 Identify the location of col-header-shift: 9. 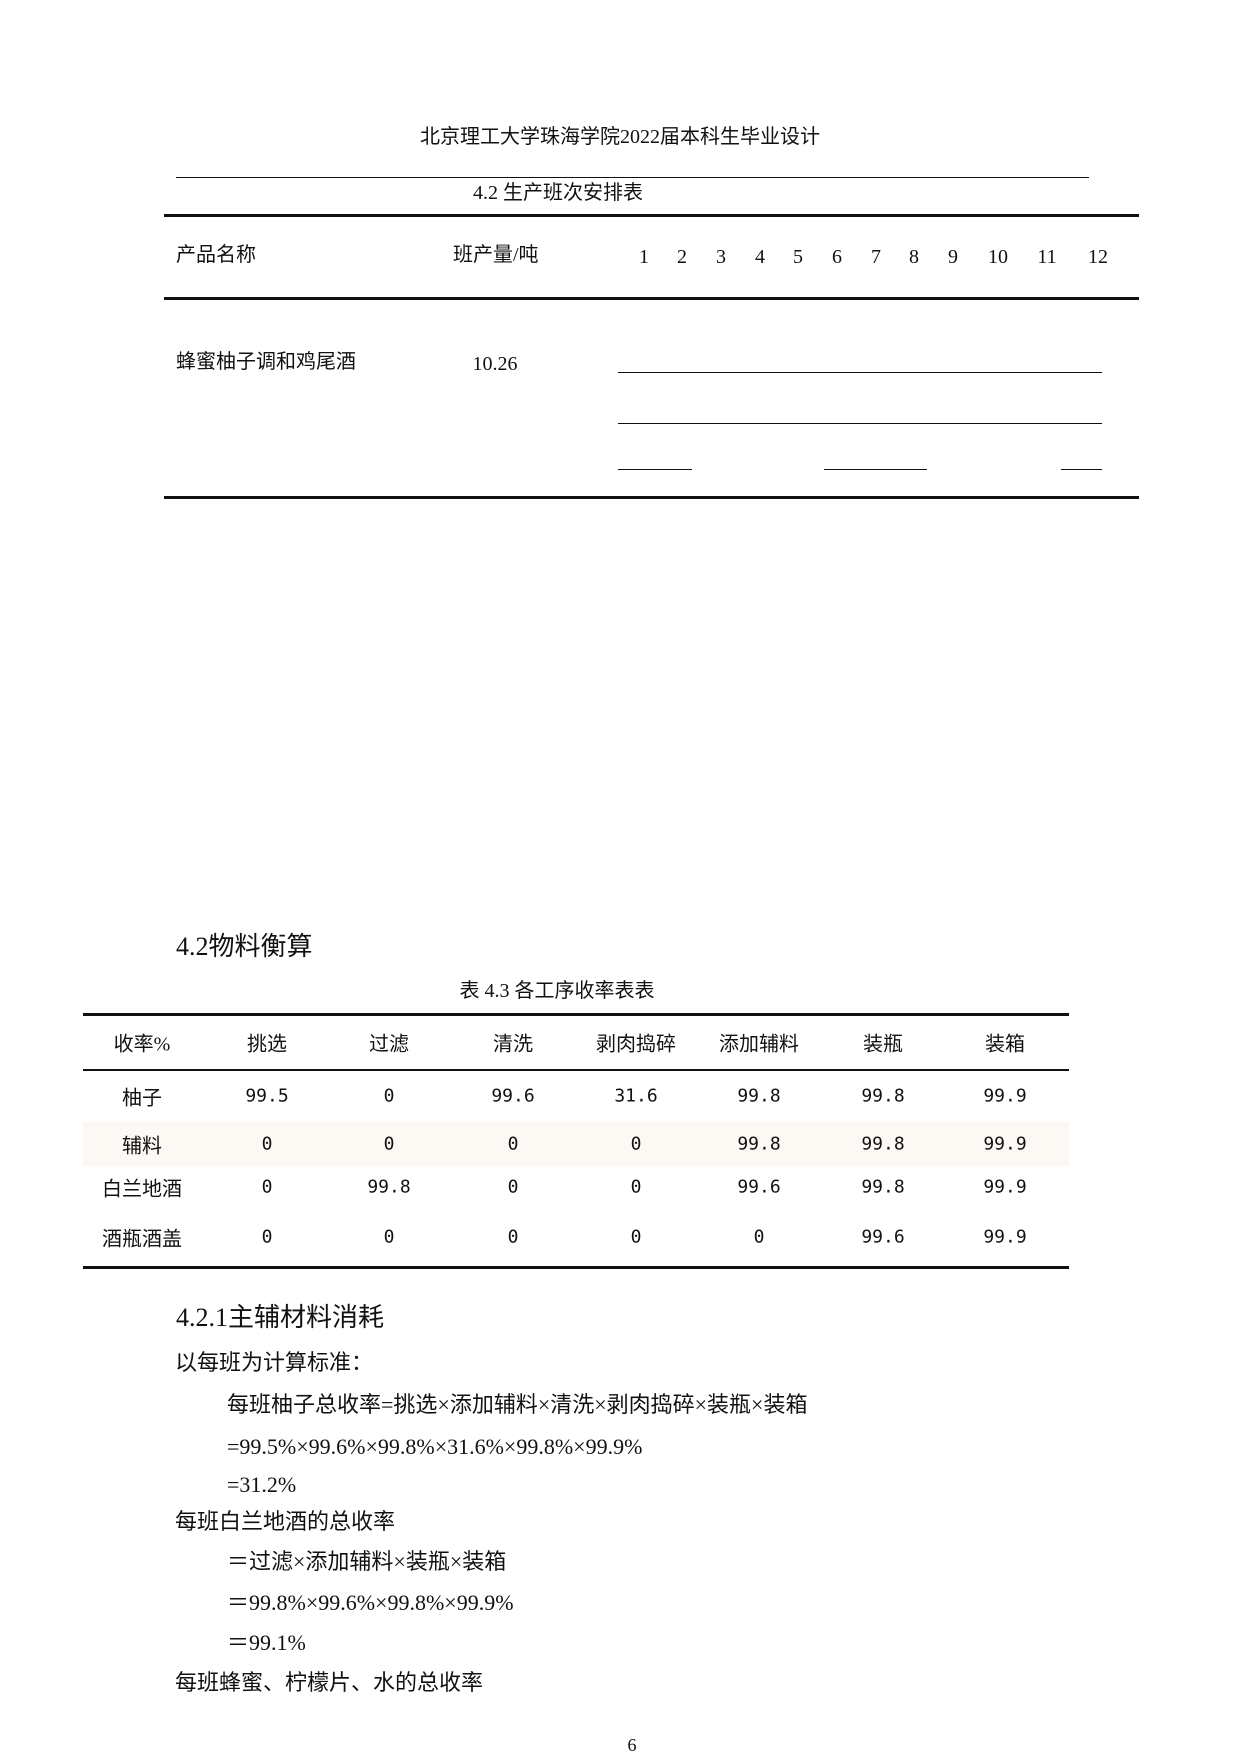
(953, 257).